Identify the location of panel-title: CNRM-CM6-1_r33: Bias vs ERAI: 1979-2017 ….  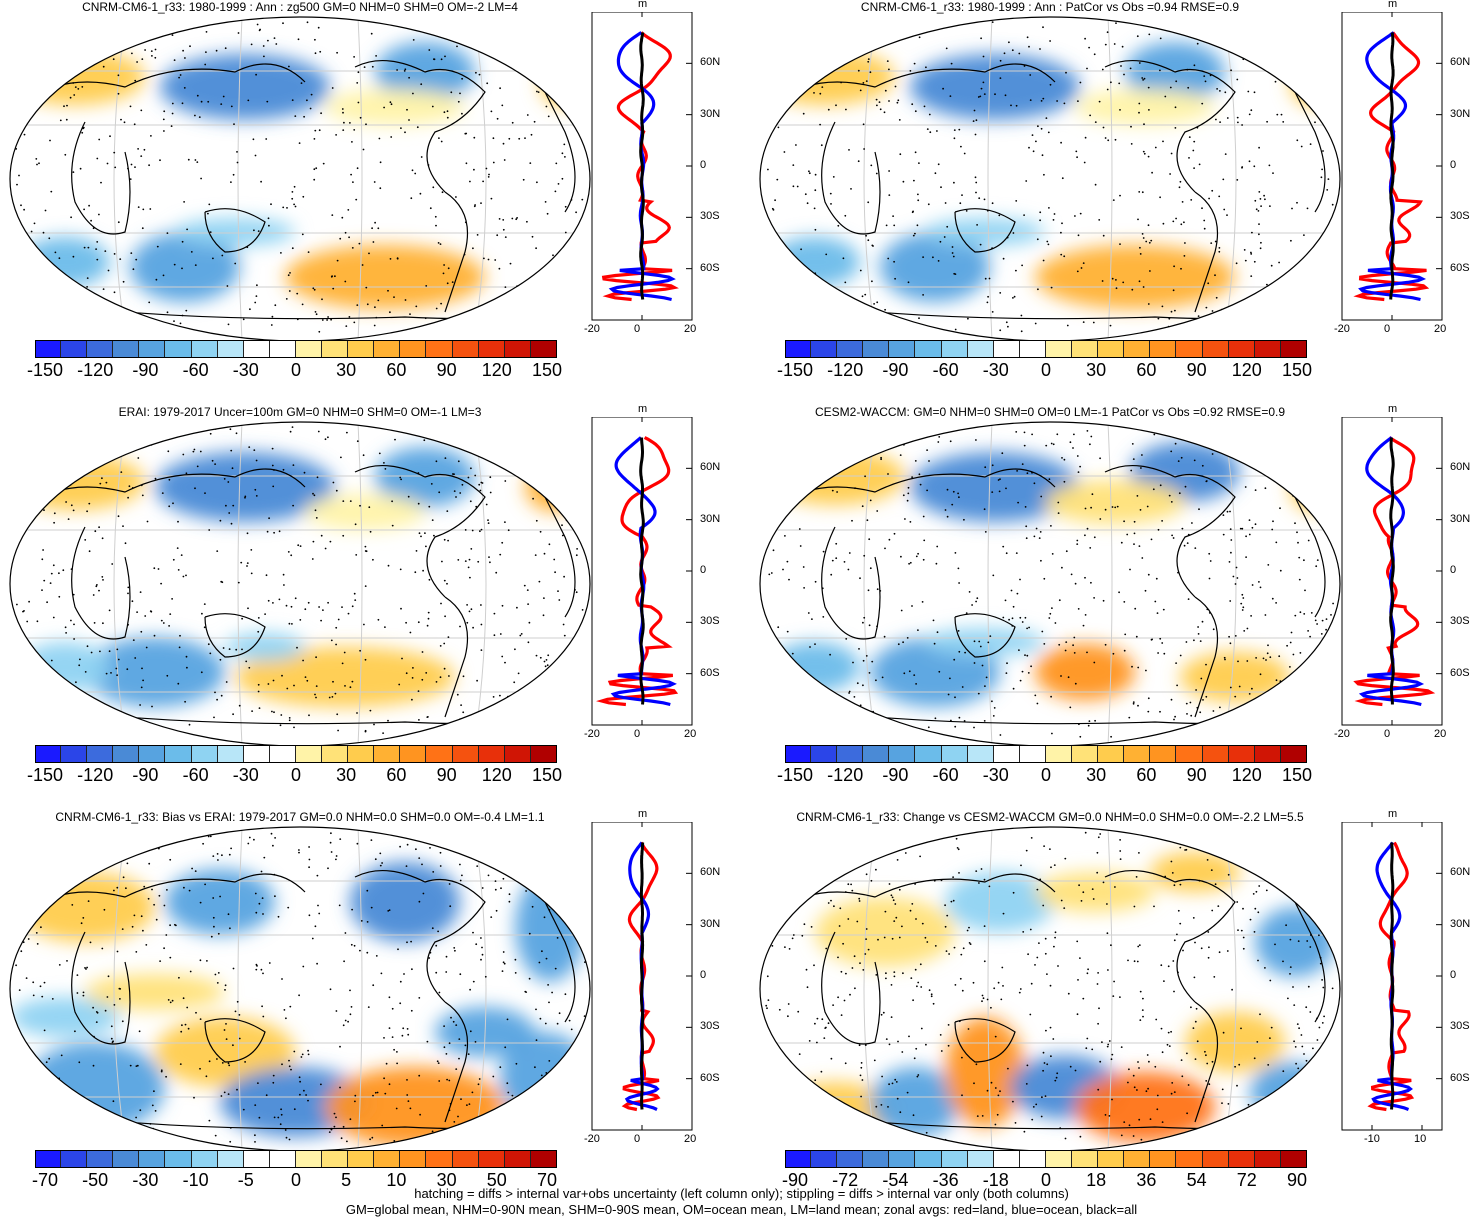
(300, 817).